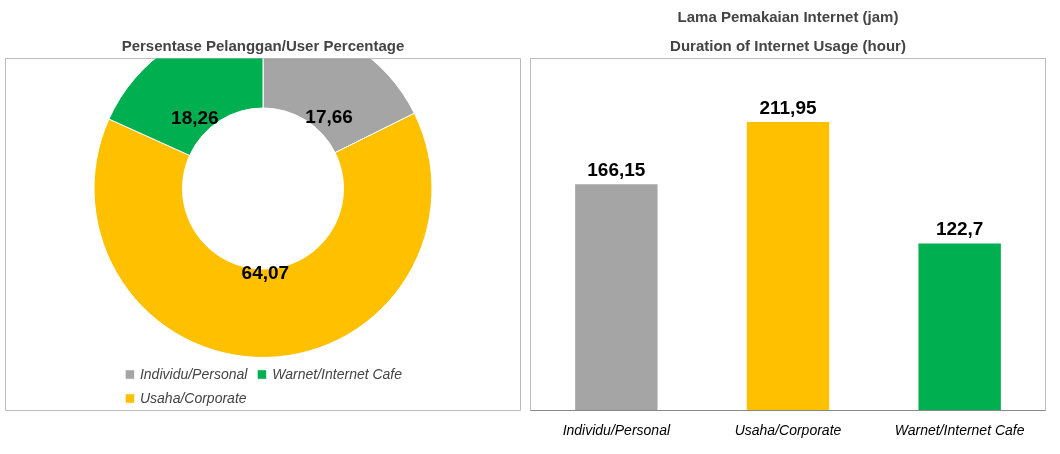  Describe the element at coordinates (337, 374) in the screenshot. I see `legend-label: Warnet/Internet Cafe` at that location.